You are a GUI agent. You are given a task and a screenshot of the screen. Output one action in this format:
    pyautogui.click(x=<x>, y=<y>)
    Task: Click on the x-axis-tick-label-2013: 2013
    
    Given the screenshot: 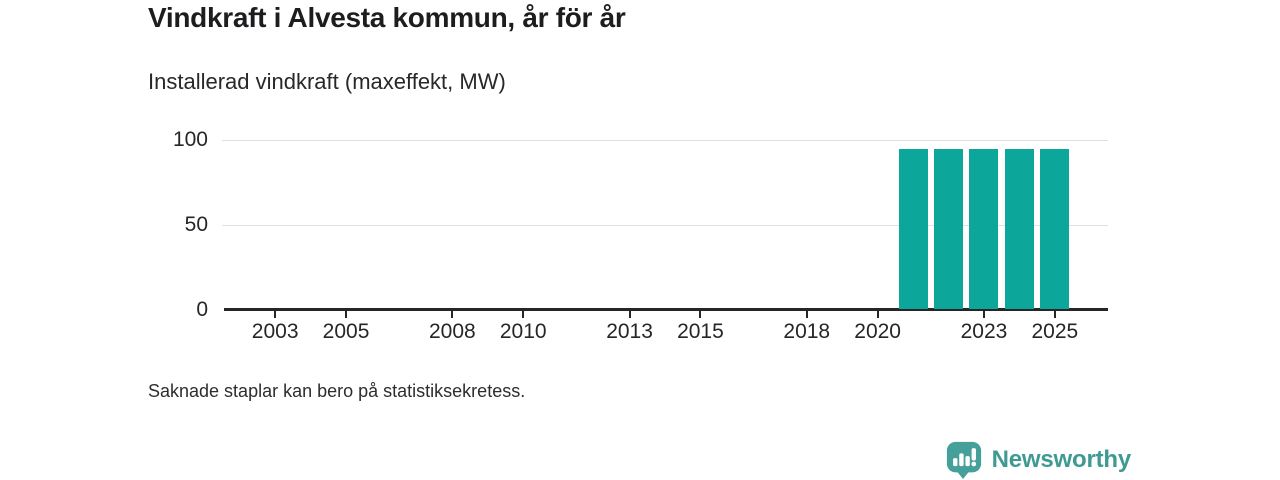 What is the action you would take?
    pyautogui.click(x=629, y=331)
    